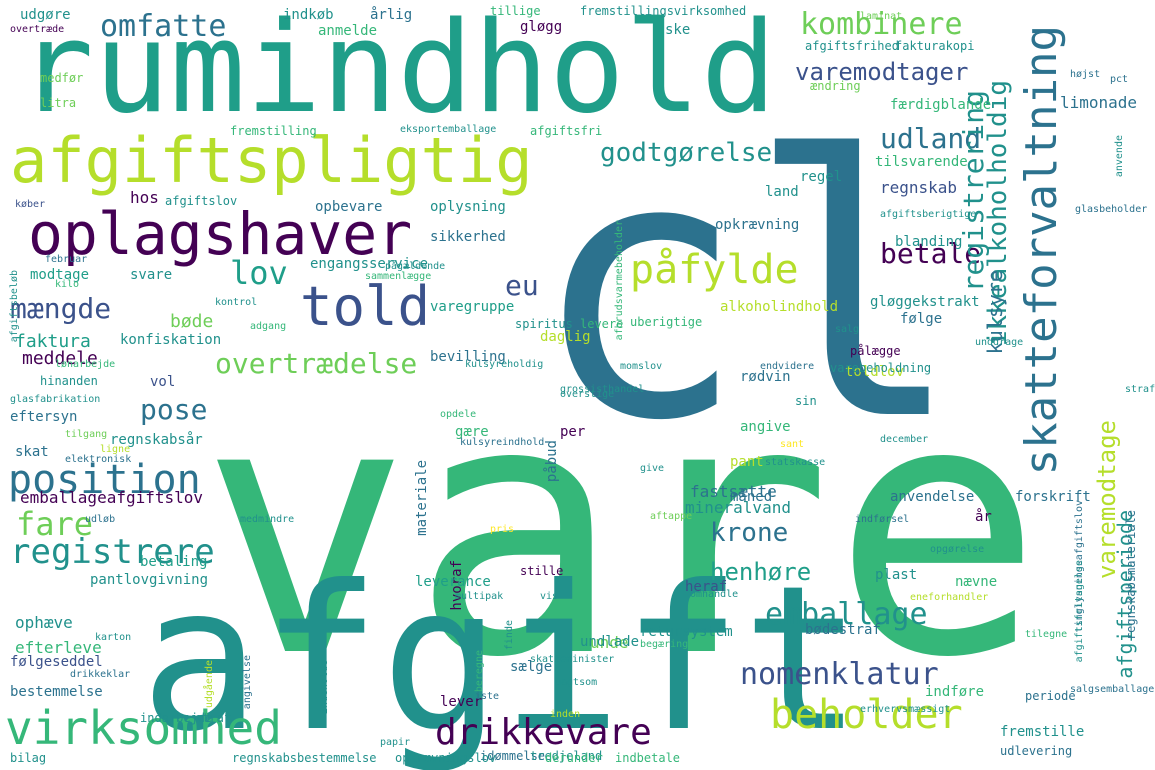 The image size is (1155, 770). Describe the element at coordinates (422, 498) in the screenshot. I see `cloud-word: materiale` at that location.